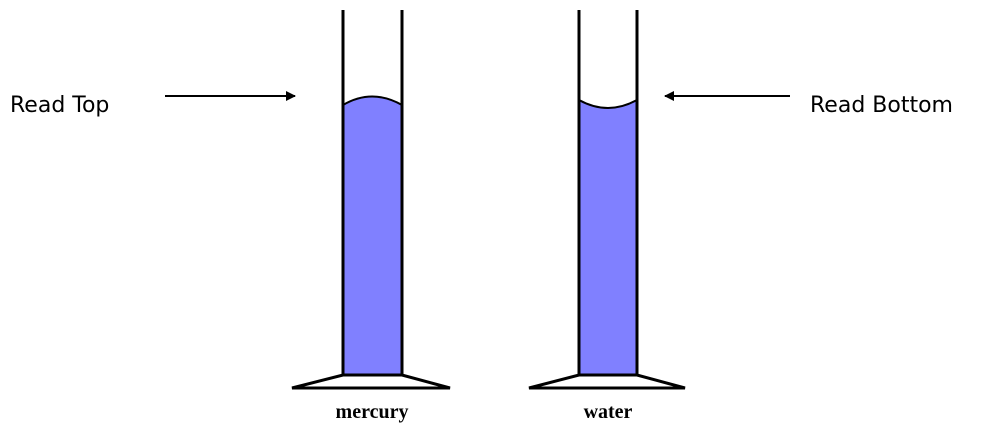  What do you see at coordinates (372, 412) in the screenshot?
I see `cylinder-label: mercury` at bounding box center [372, 412].